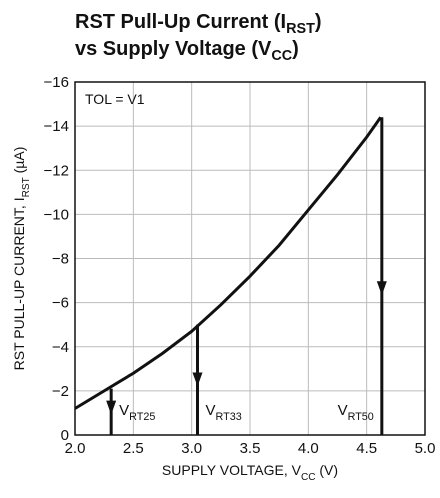 The image size is (440, 498). I want to click on y-tick-label: 0, so click(65, 435).